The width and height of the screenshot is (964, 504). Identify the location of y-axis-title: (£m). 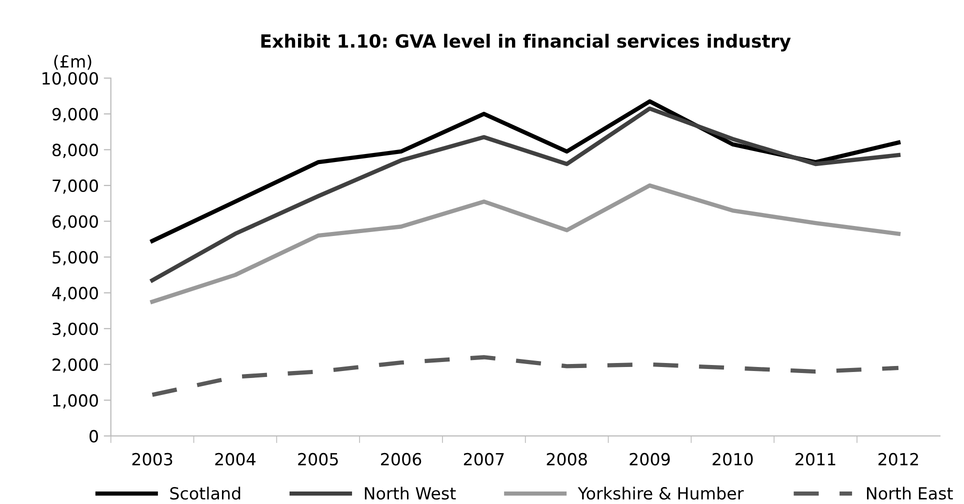
(73, 62).